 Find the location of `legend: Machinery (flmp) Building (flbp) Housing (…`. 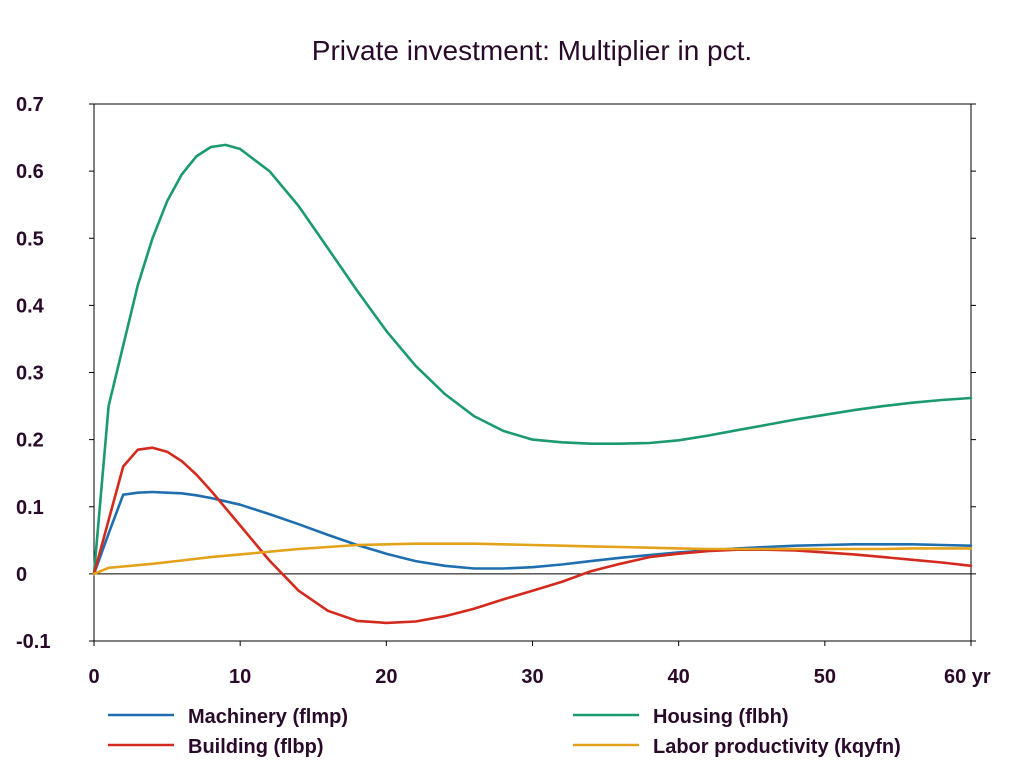

legend: Machinery (flmp) Building (flbp) Housing (… is located at coordinates (504, 732).